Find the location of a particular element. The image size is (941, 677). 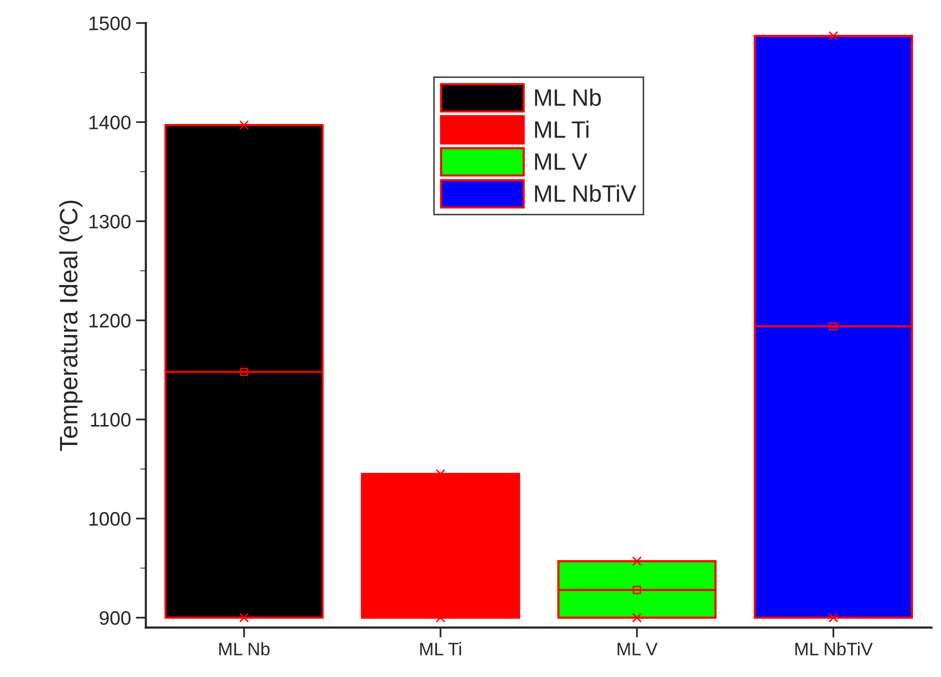

y-tick-label: 1000 is located at coordinates (110, 519).